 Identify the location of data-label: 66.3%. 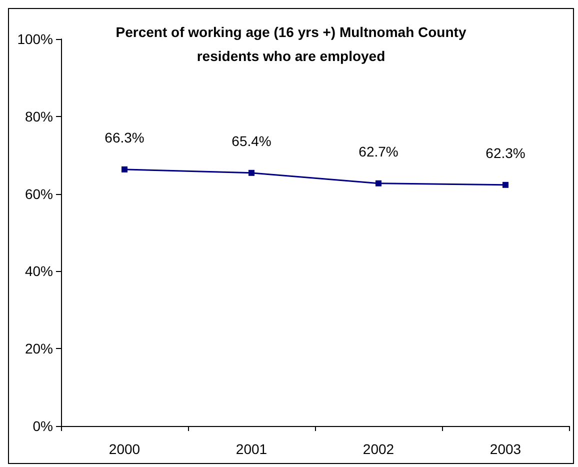
(124, 137).